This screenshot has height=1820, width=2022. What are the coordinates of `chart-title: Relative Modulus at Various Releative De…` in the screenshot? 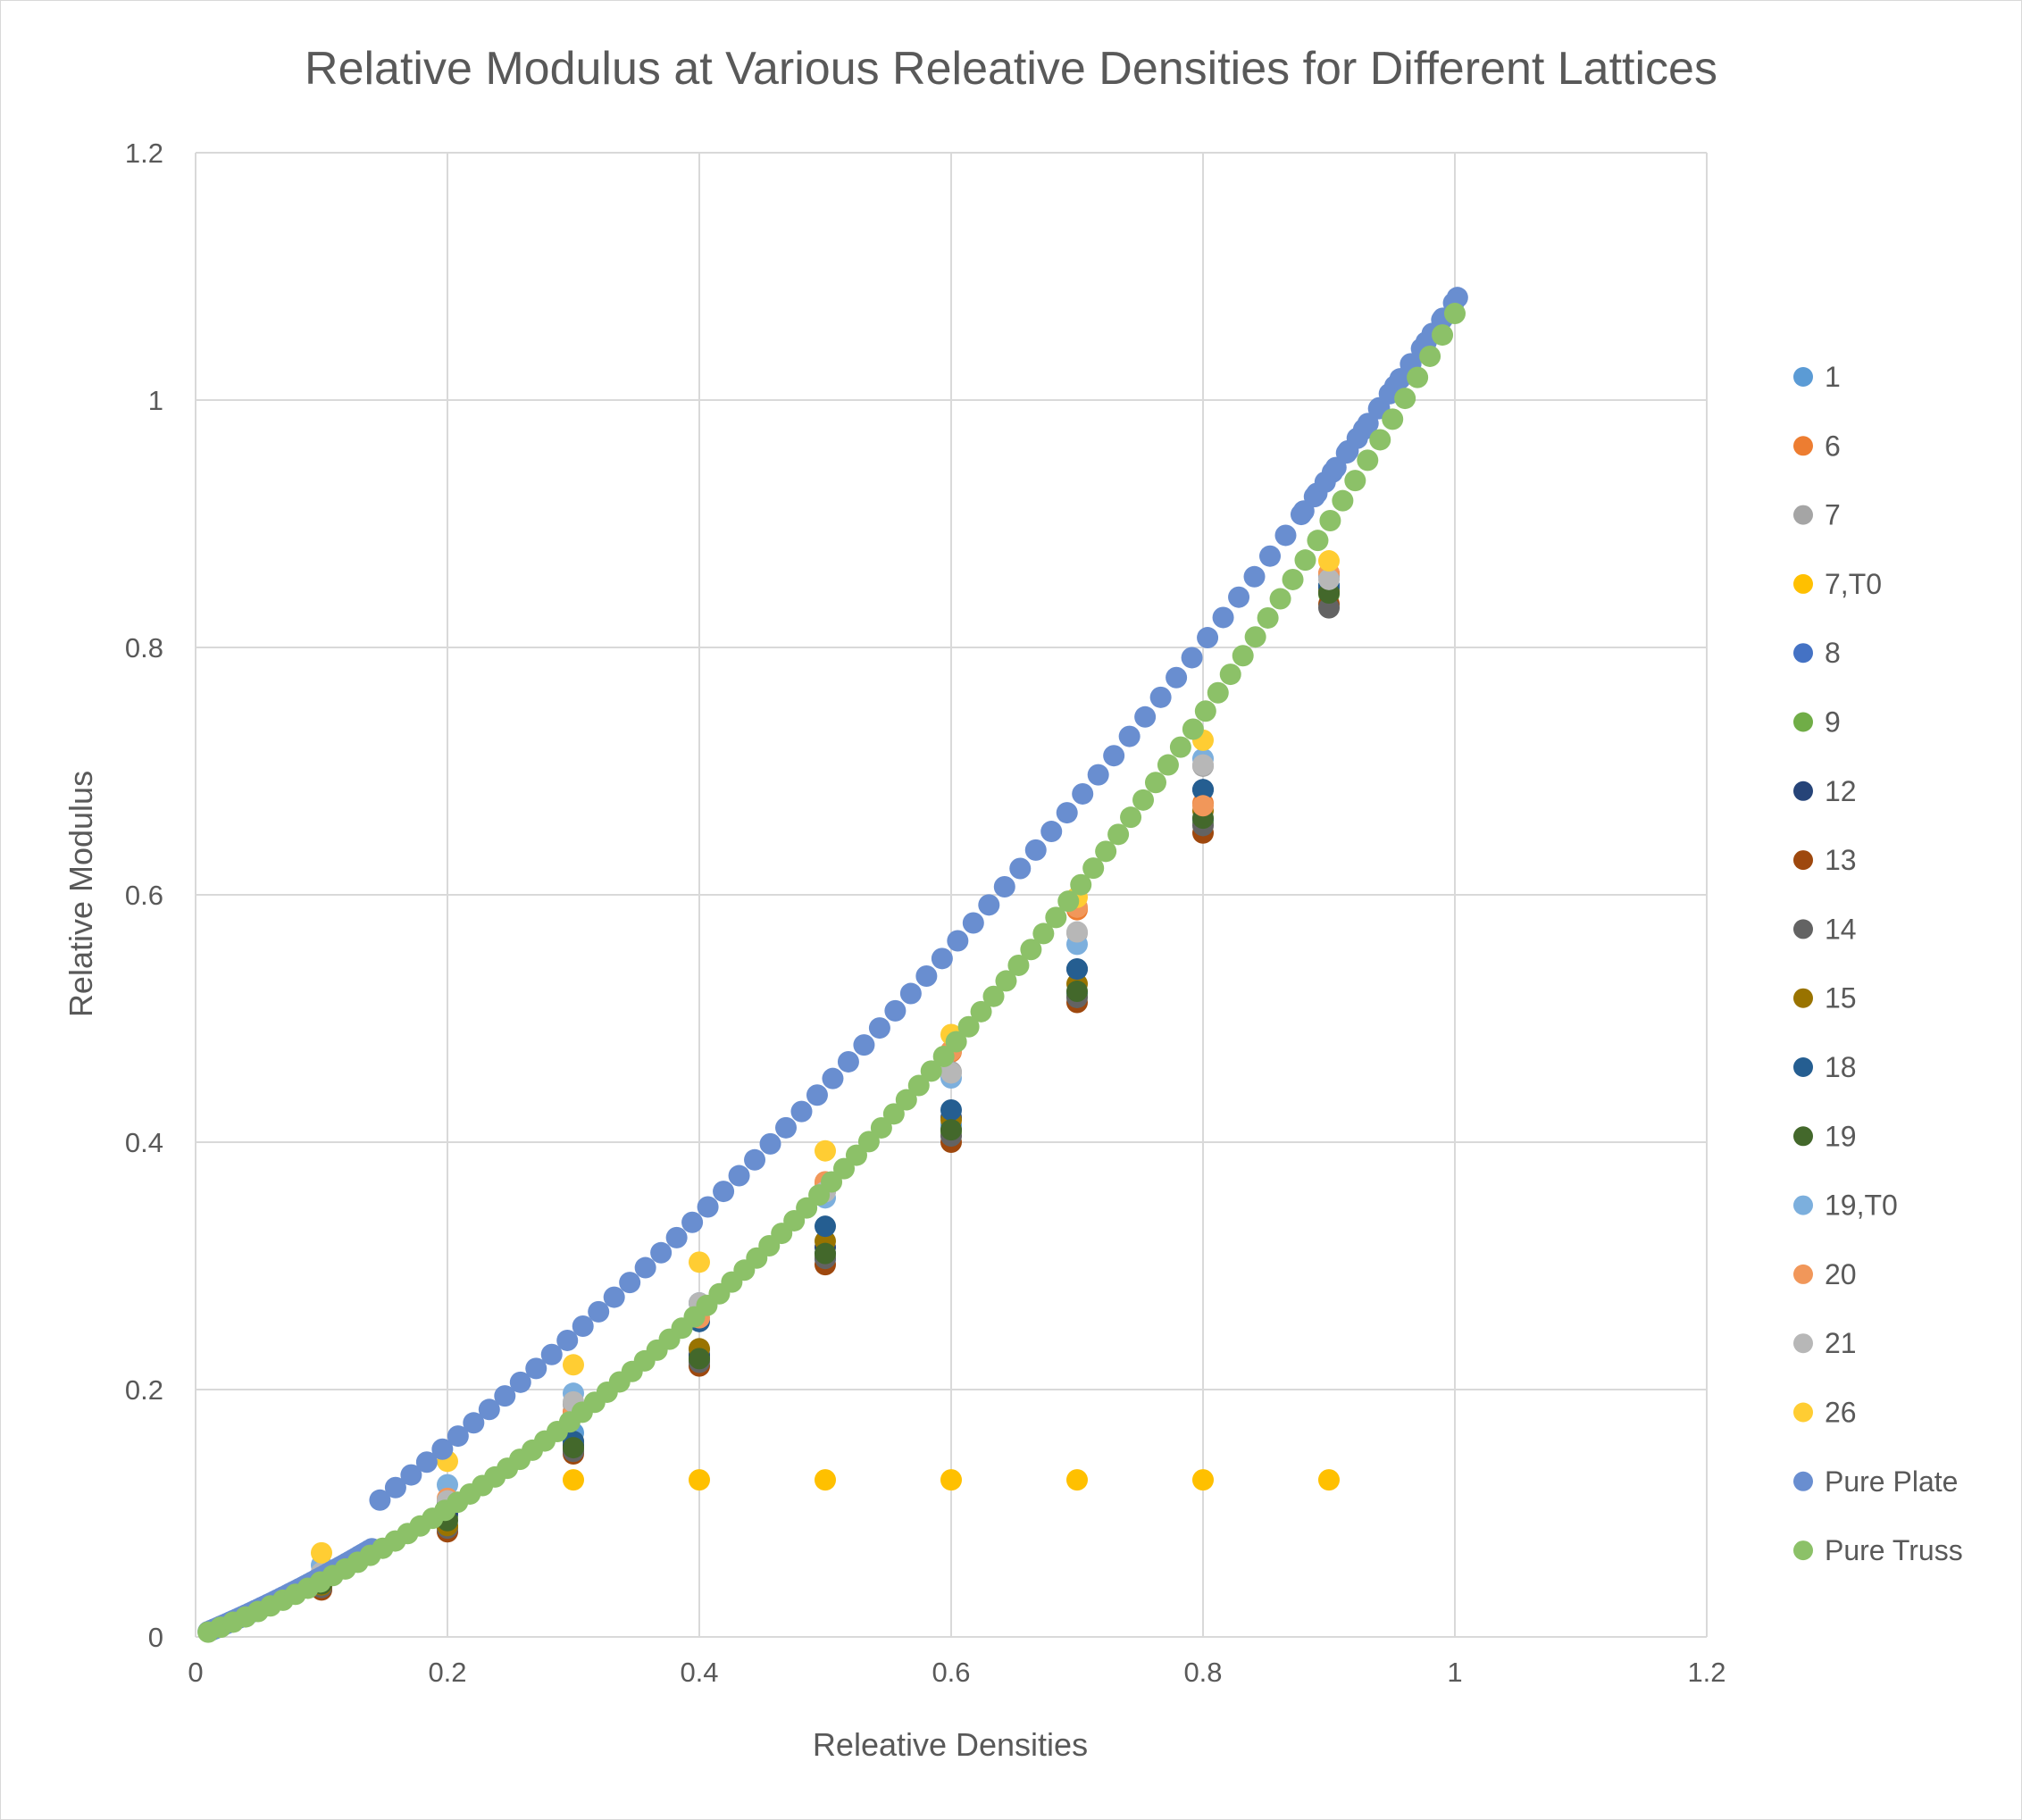 It's located at (1011, 69).